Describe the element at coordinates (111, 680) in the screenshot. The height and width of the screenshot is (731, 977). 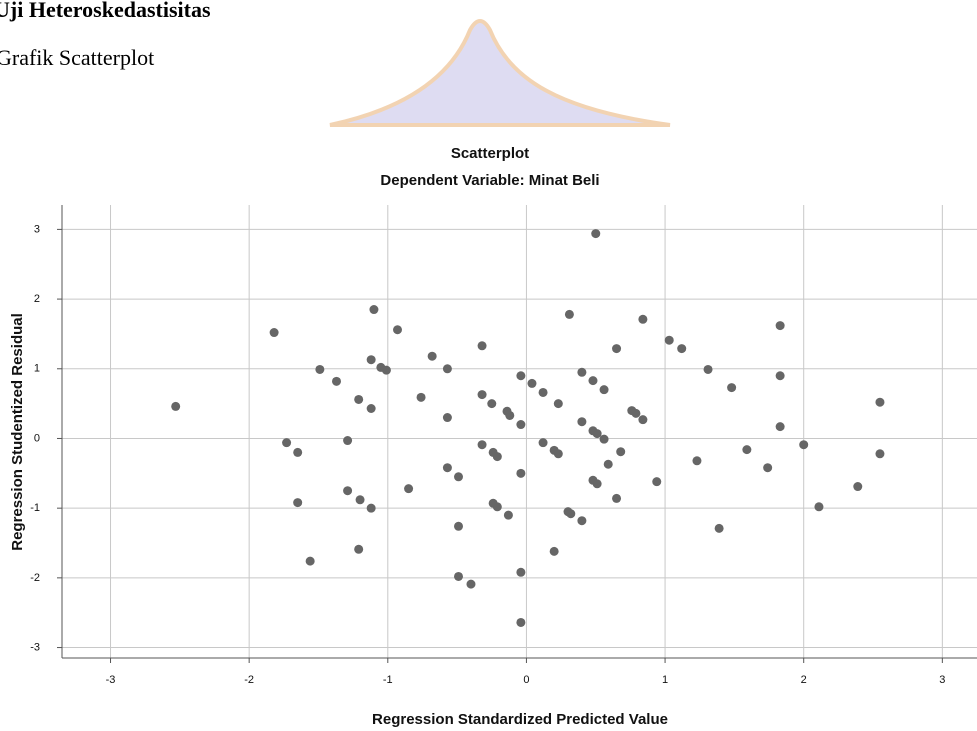
I see `x-tick-label: -3` at that location.